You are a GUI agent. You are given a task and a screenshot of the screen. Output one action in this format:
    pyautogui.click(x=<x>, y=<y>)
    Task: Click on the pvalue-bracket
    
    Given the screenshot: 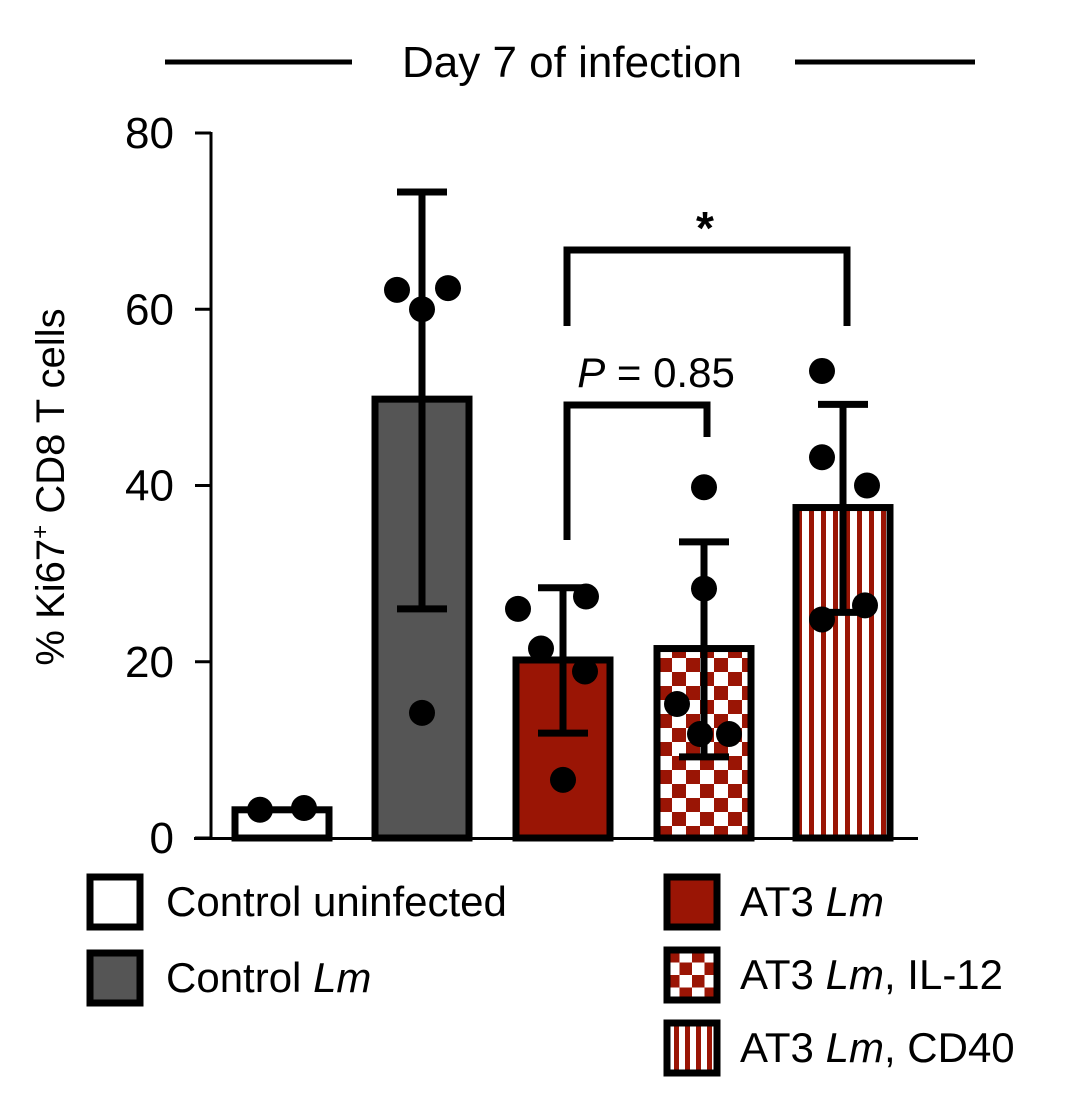 What is the action you would take?
    pyautogui.click(x=637, y=470)
    